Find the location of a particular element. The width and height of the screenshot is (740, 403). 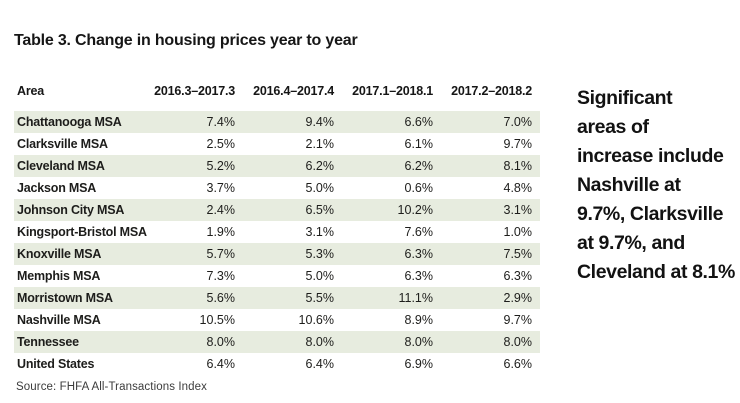

value-cell: 10.2% is located at coordinates (415, 210).